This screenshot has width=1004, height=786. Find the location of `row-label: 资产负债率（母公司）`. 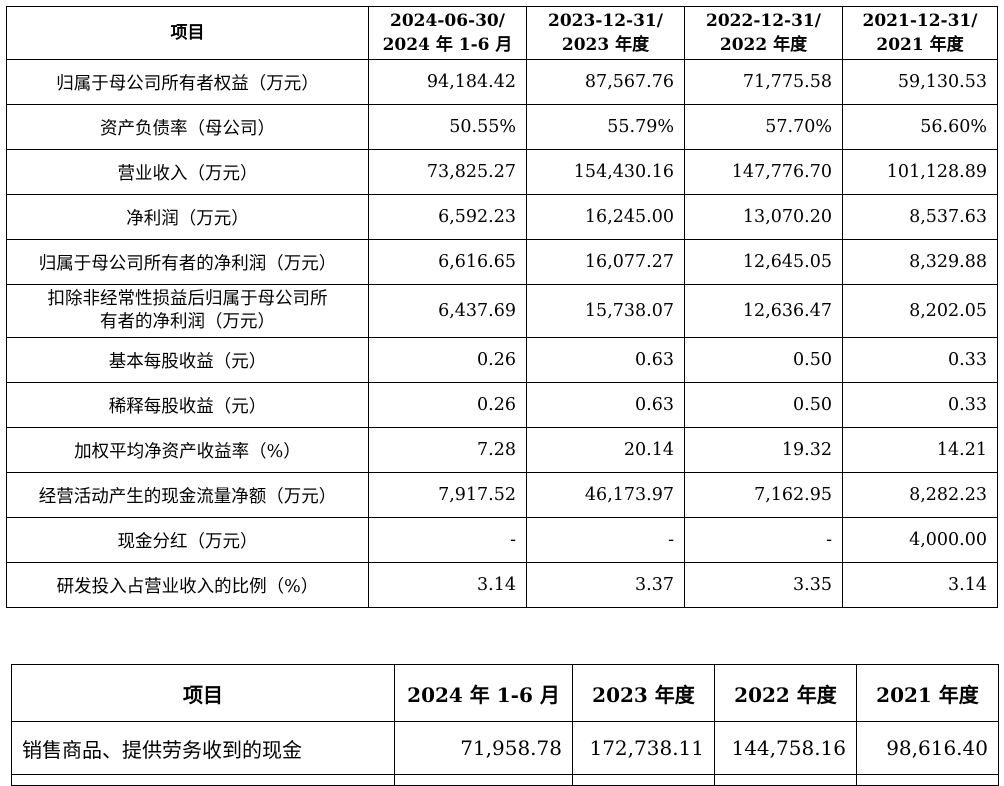

row-label: 资产负债率（母公司） is located at coordinates (187, 127).